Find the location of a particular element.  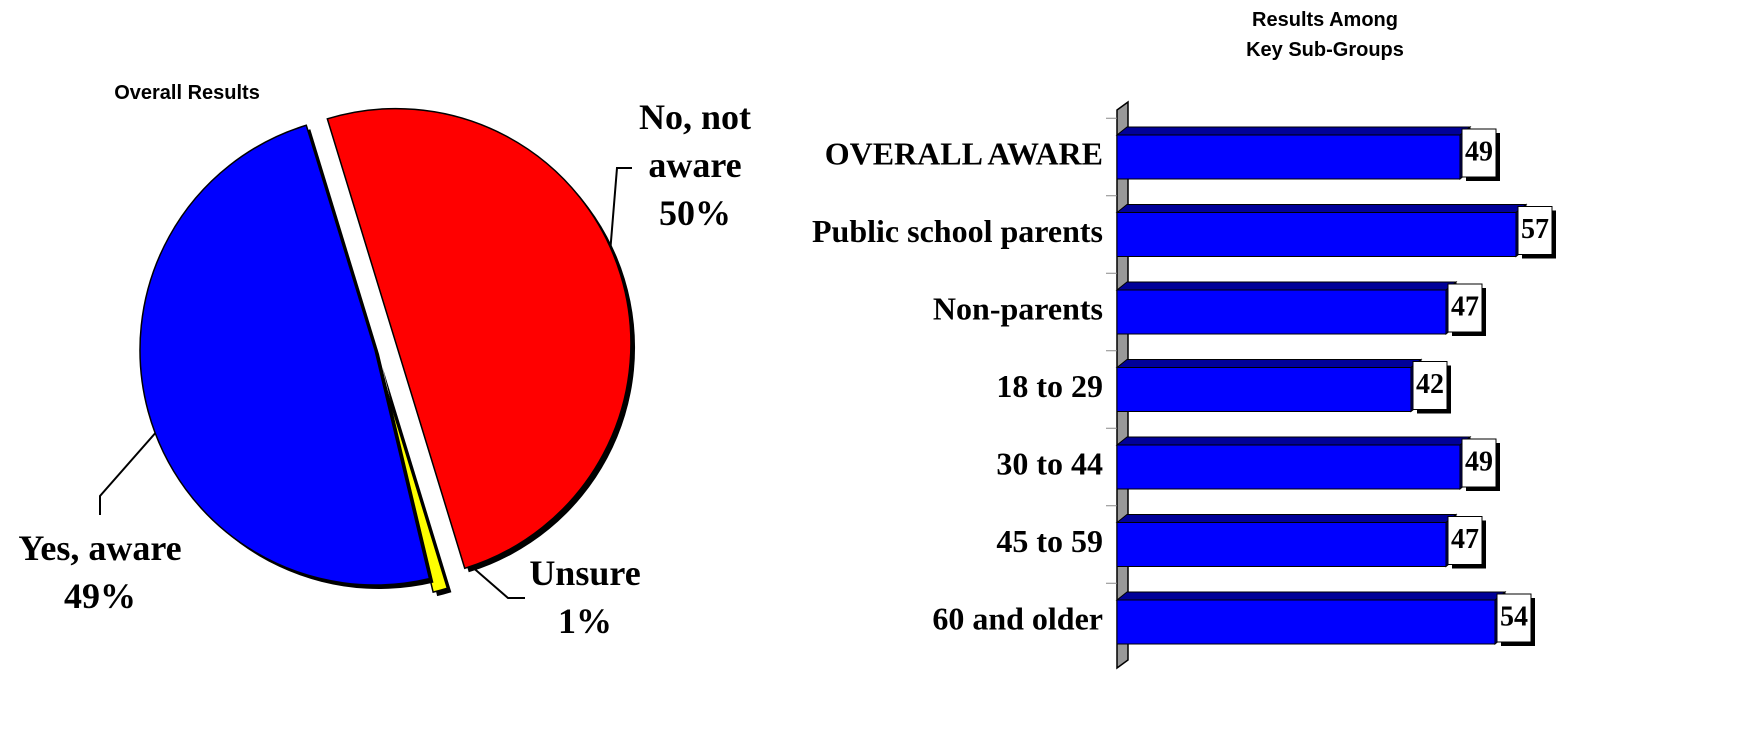

category-label: 30 to 44 is located at coordinates (1049, 463).